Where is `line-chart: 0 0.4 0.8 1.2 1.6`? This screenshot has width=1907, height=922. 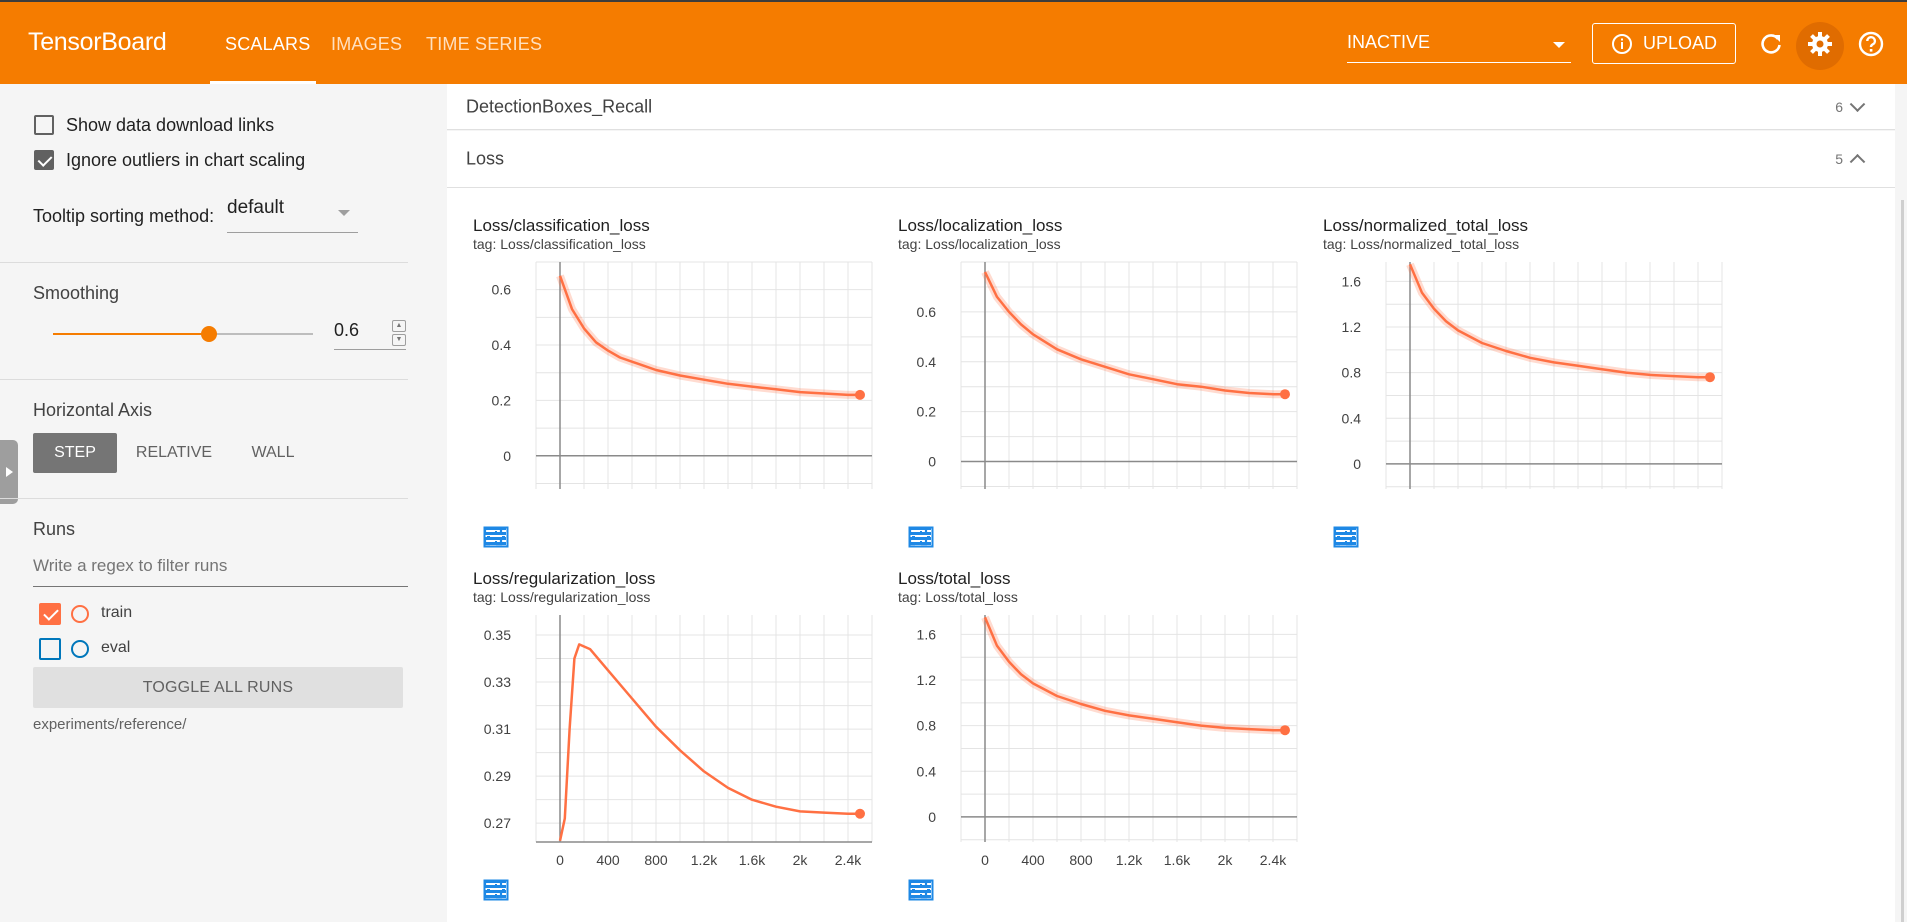
line-chart: 0 0.4 0.8 1.2 1.6 is located at coordinates (1512, 358).